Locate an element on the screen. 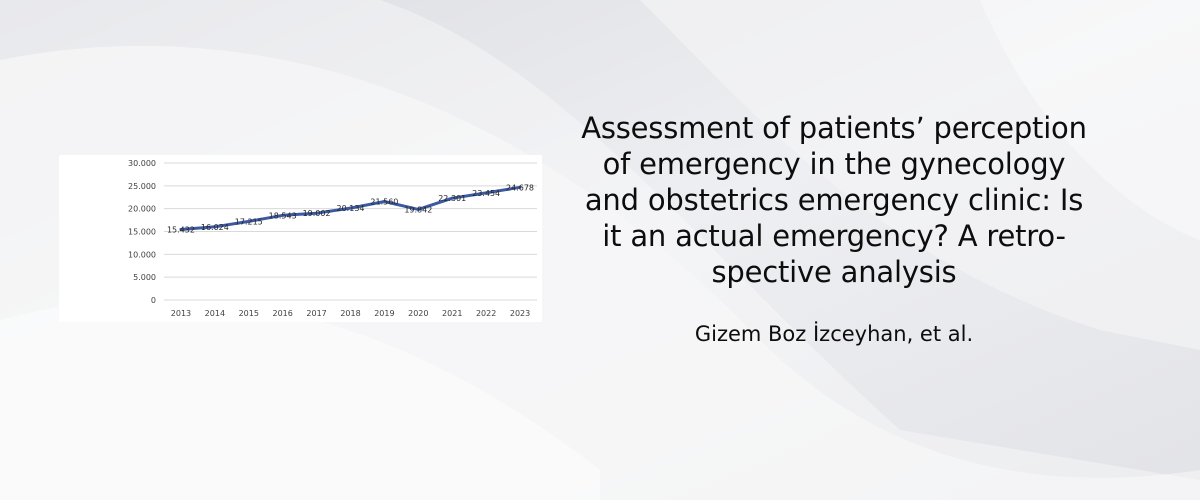 The width and height of the screenshot is (1200, 500). y-tick-label: 20.000 is located at coordinates (142, 209).